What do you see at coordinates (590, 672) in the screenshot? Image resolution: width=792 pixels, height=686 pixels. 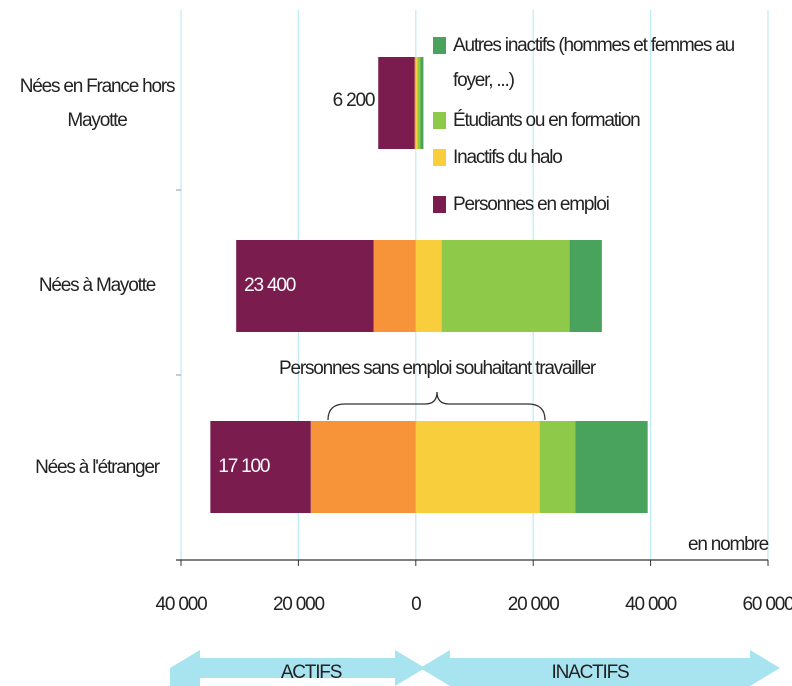 I see `inactifs-label: INACTIFS` at bounding box center [590, 672].